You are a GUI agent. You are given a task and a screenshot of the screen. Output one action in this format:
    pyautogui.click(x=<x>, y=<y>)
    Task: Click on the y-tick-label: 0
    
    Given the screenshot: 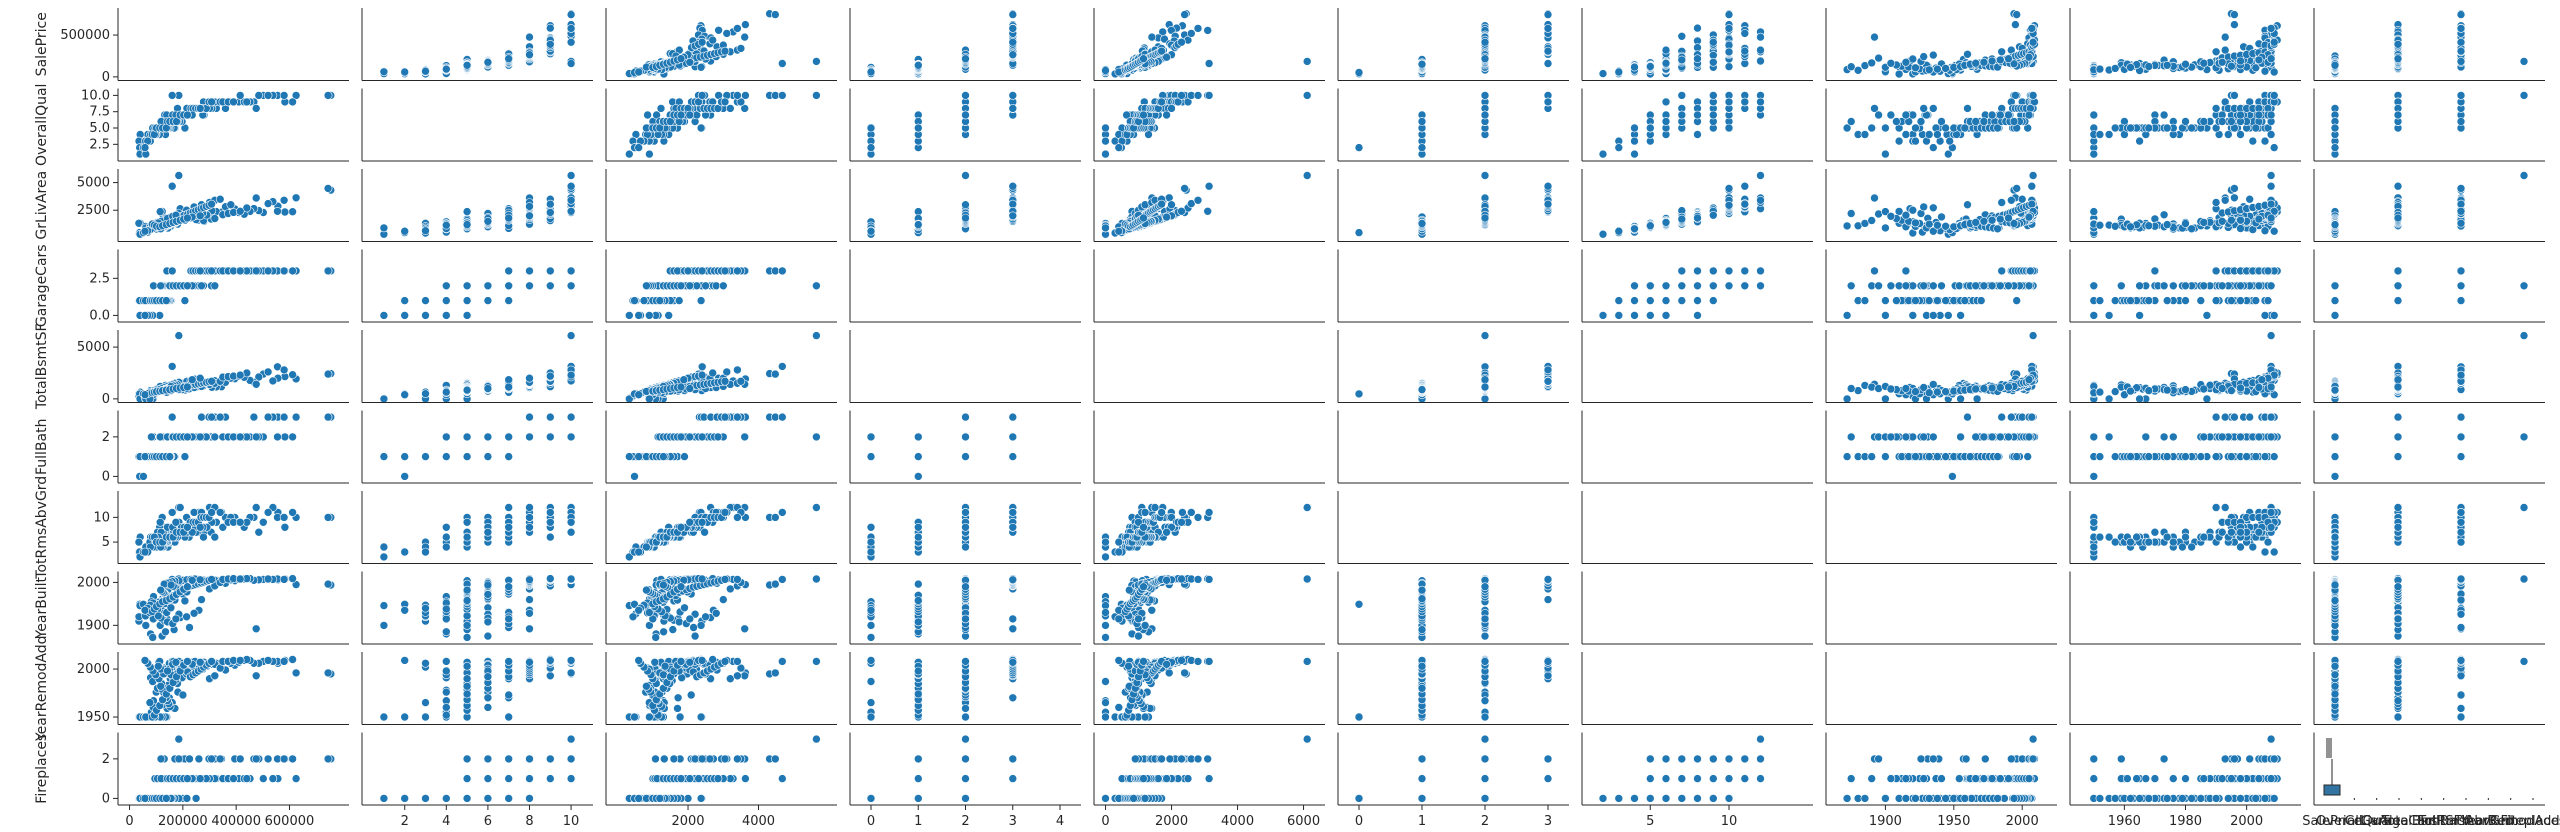 What is the action you would take?
    pyautogui.click(x=106, y=77)
    